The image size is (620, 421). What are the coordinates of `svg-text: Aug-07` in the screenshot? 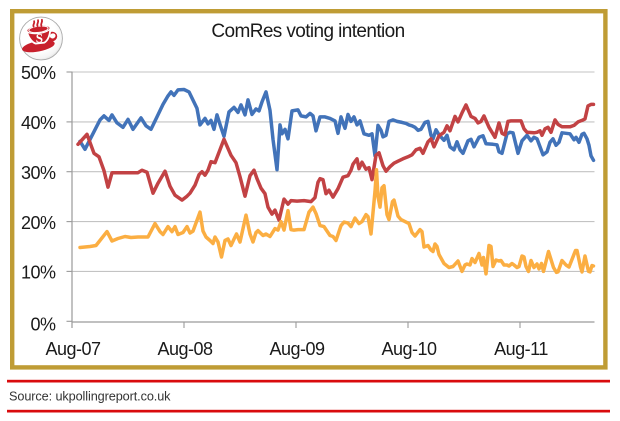 It's located at (73, 349).